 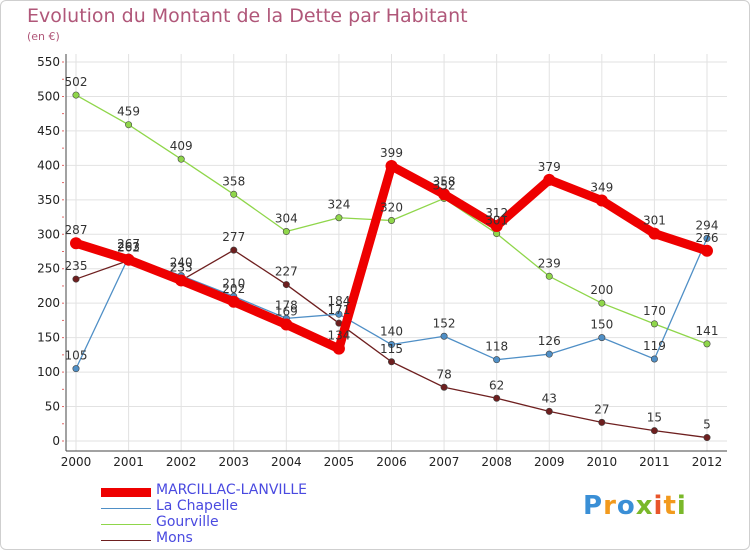 What do you see at coordinates (391, 207) in the screenshot?
I see `data-label: 320` at bounding box center [391, 207].